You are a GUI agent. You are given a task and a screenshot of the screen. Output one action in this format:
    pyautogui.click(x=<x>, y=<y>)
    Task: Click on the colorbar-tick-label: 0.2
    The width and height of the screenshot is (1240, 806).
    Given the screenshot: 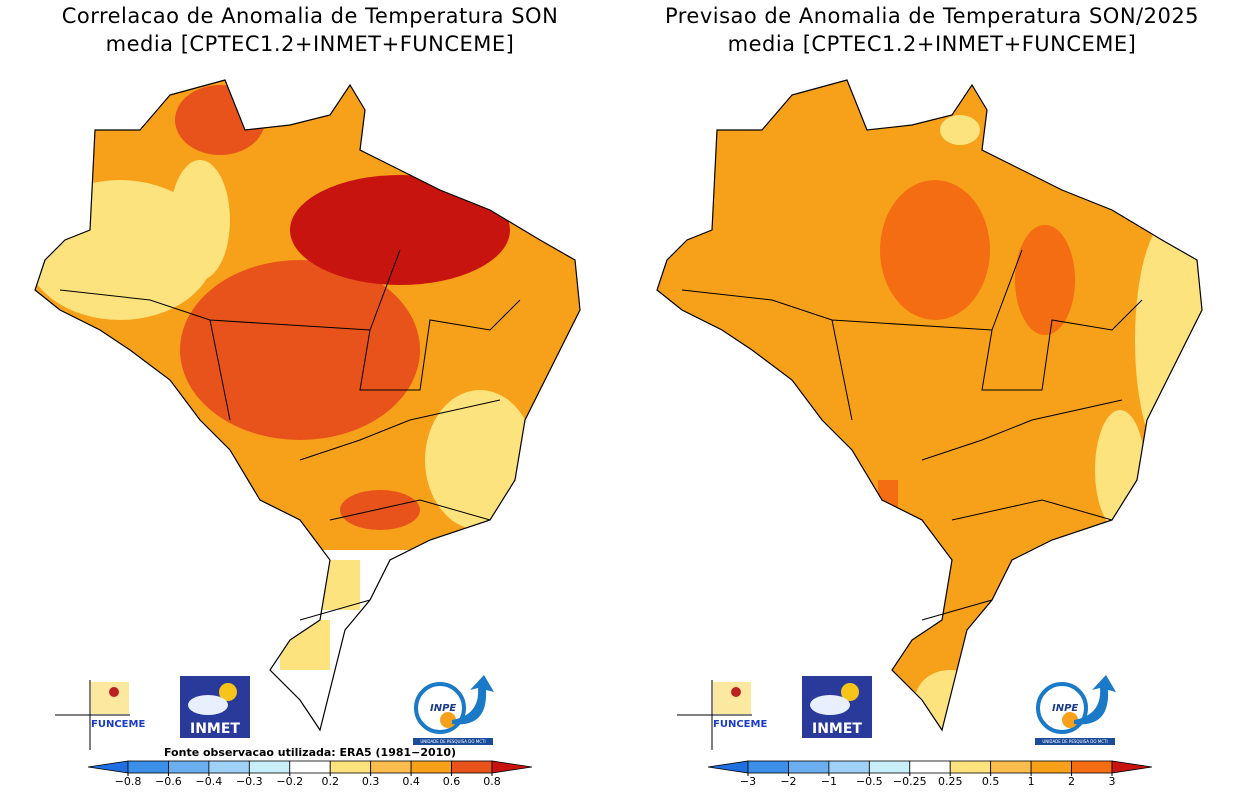 What is the action you would take?
    pyautogui.click(x=330, y=781)
    